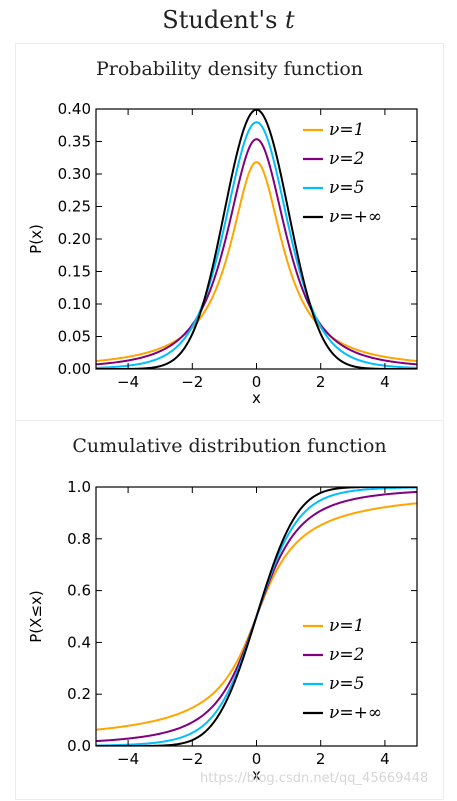 This screenshot has width=457, height=801. I want to click on pdf-ytick-label: 0.30, so click(74, 174).